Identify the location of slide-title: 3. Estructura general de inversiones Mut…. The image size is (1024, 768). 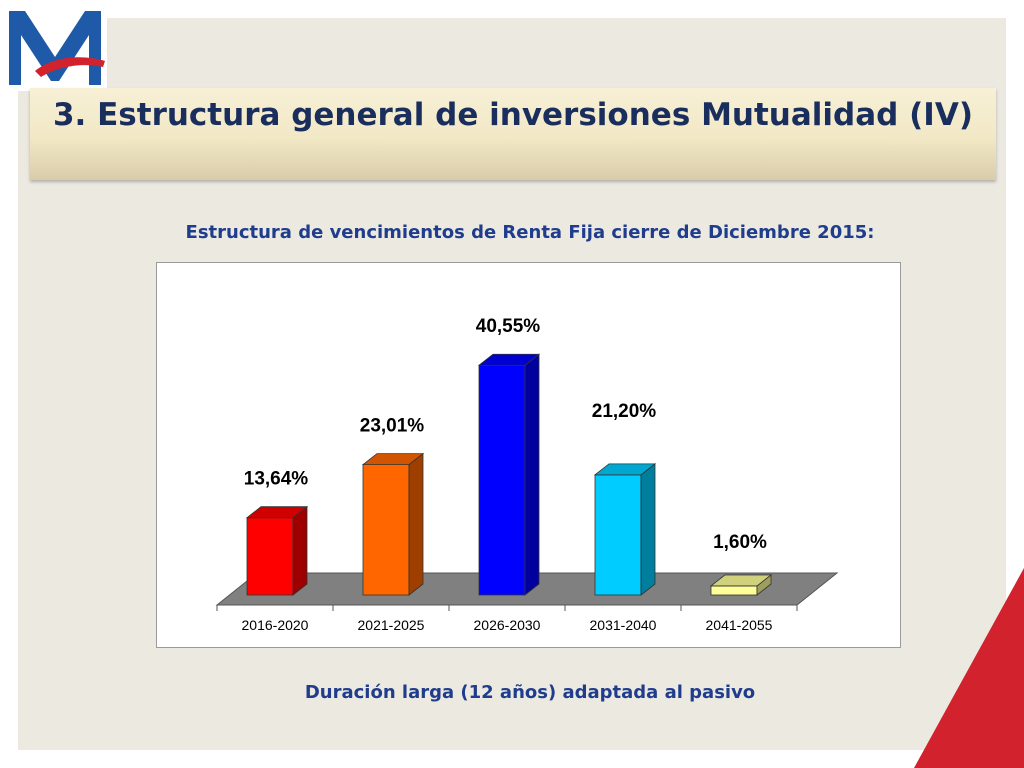
(512, 115).